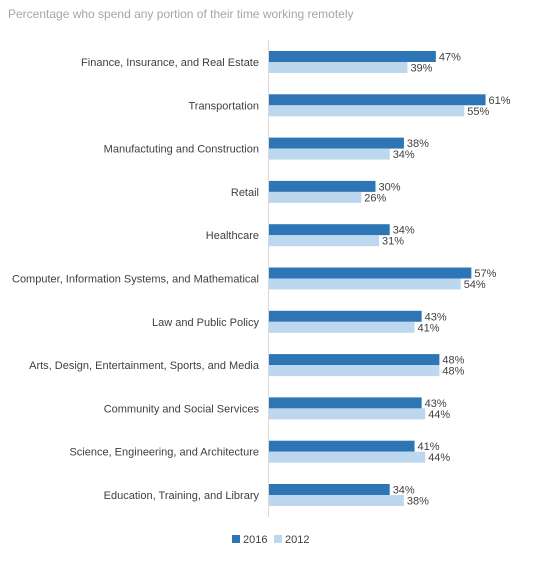  Describe the element at coordinates (421, 69) in the screenshot. I see `data-label-2012: 39%` at that location.